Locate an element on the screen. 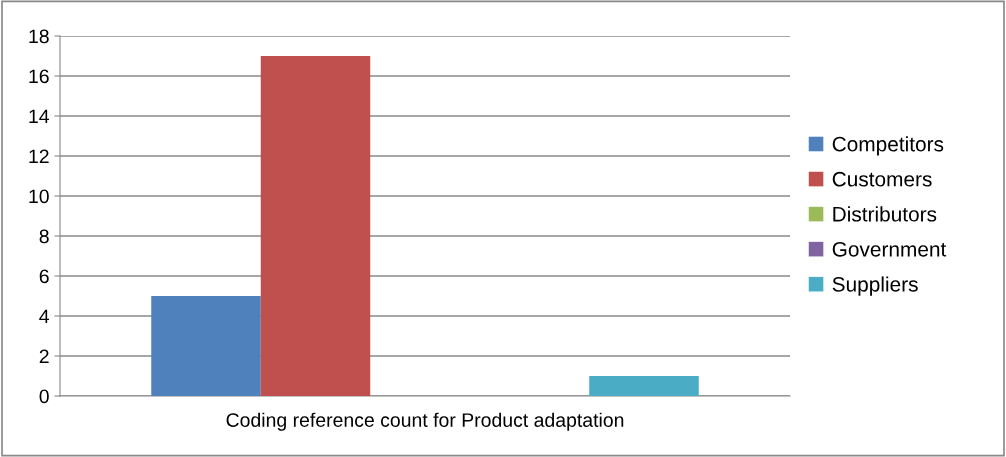 Image resolution: width=1006 pixels, height=457 pixels. legend-label: Suppliers is located at coordinates (875, 286).